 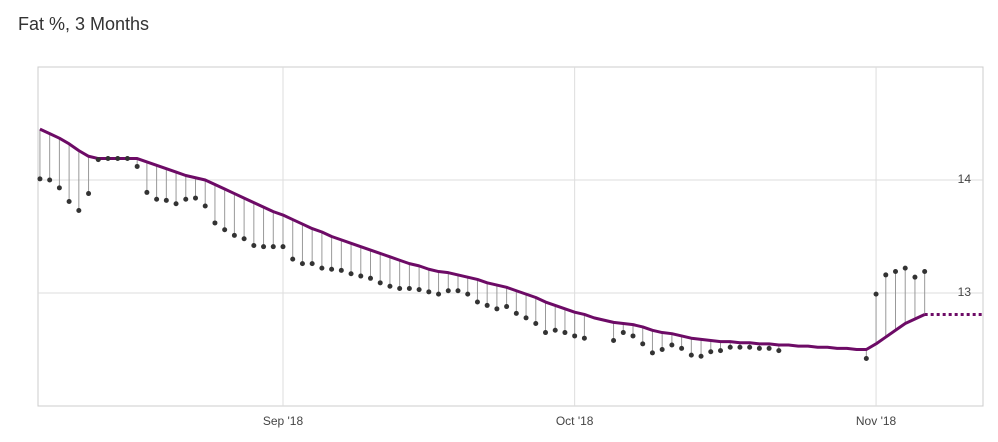 What do you see at coordinates (83, 24) in the screenshot?
I see `chart-title: Fat %, 3 Months` at bounding box center [83, 24].